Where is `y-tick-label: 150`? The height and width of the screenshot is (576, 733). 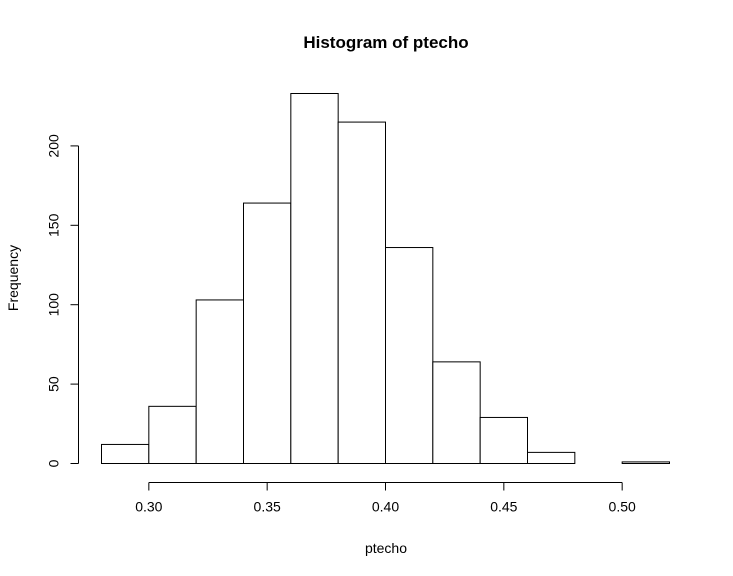 y-tick-label: 150 is located at coordinates (54, 225).